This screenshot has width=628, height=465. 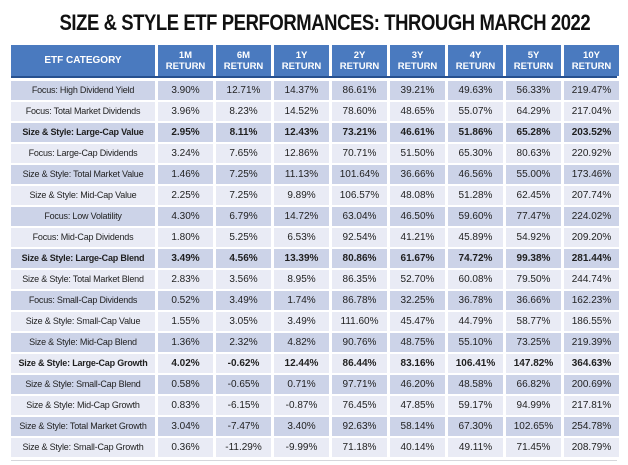 I want to click on value-cell: 162.23%, so click(x=591, y=300).